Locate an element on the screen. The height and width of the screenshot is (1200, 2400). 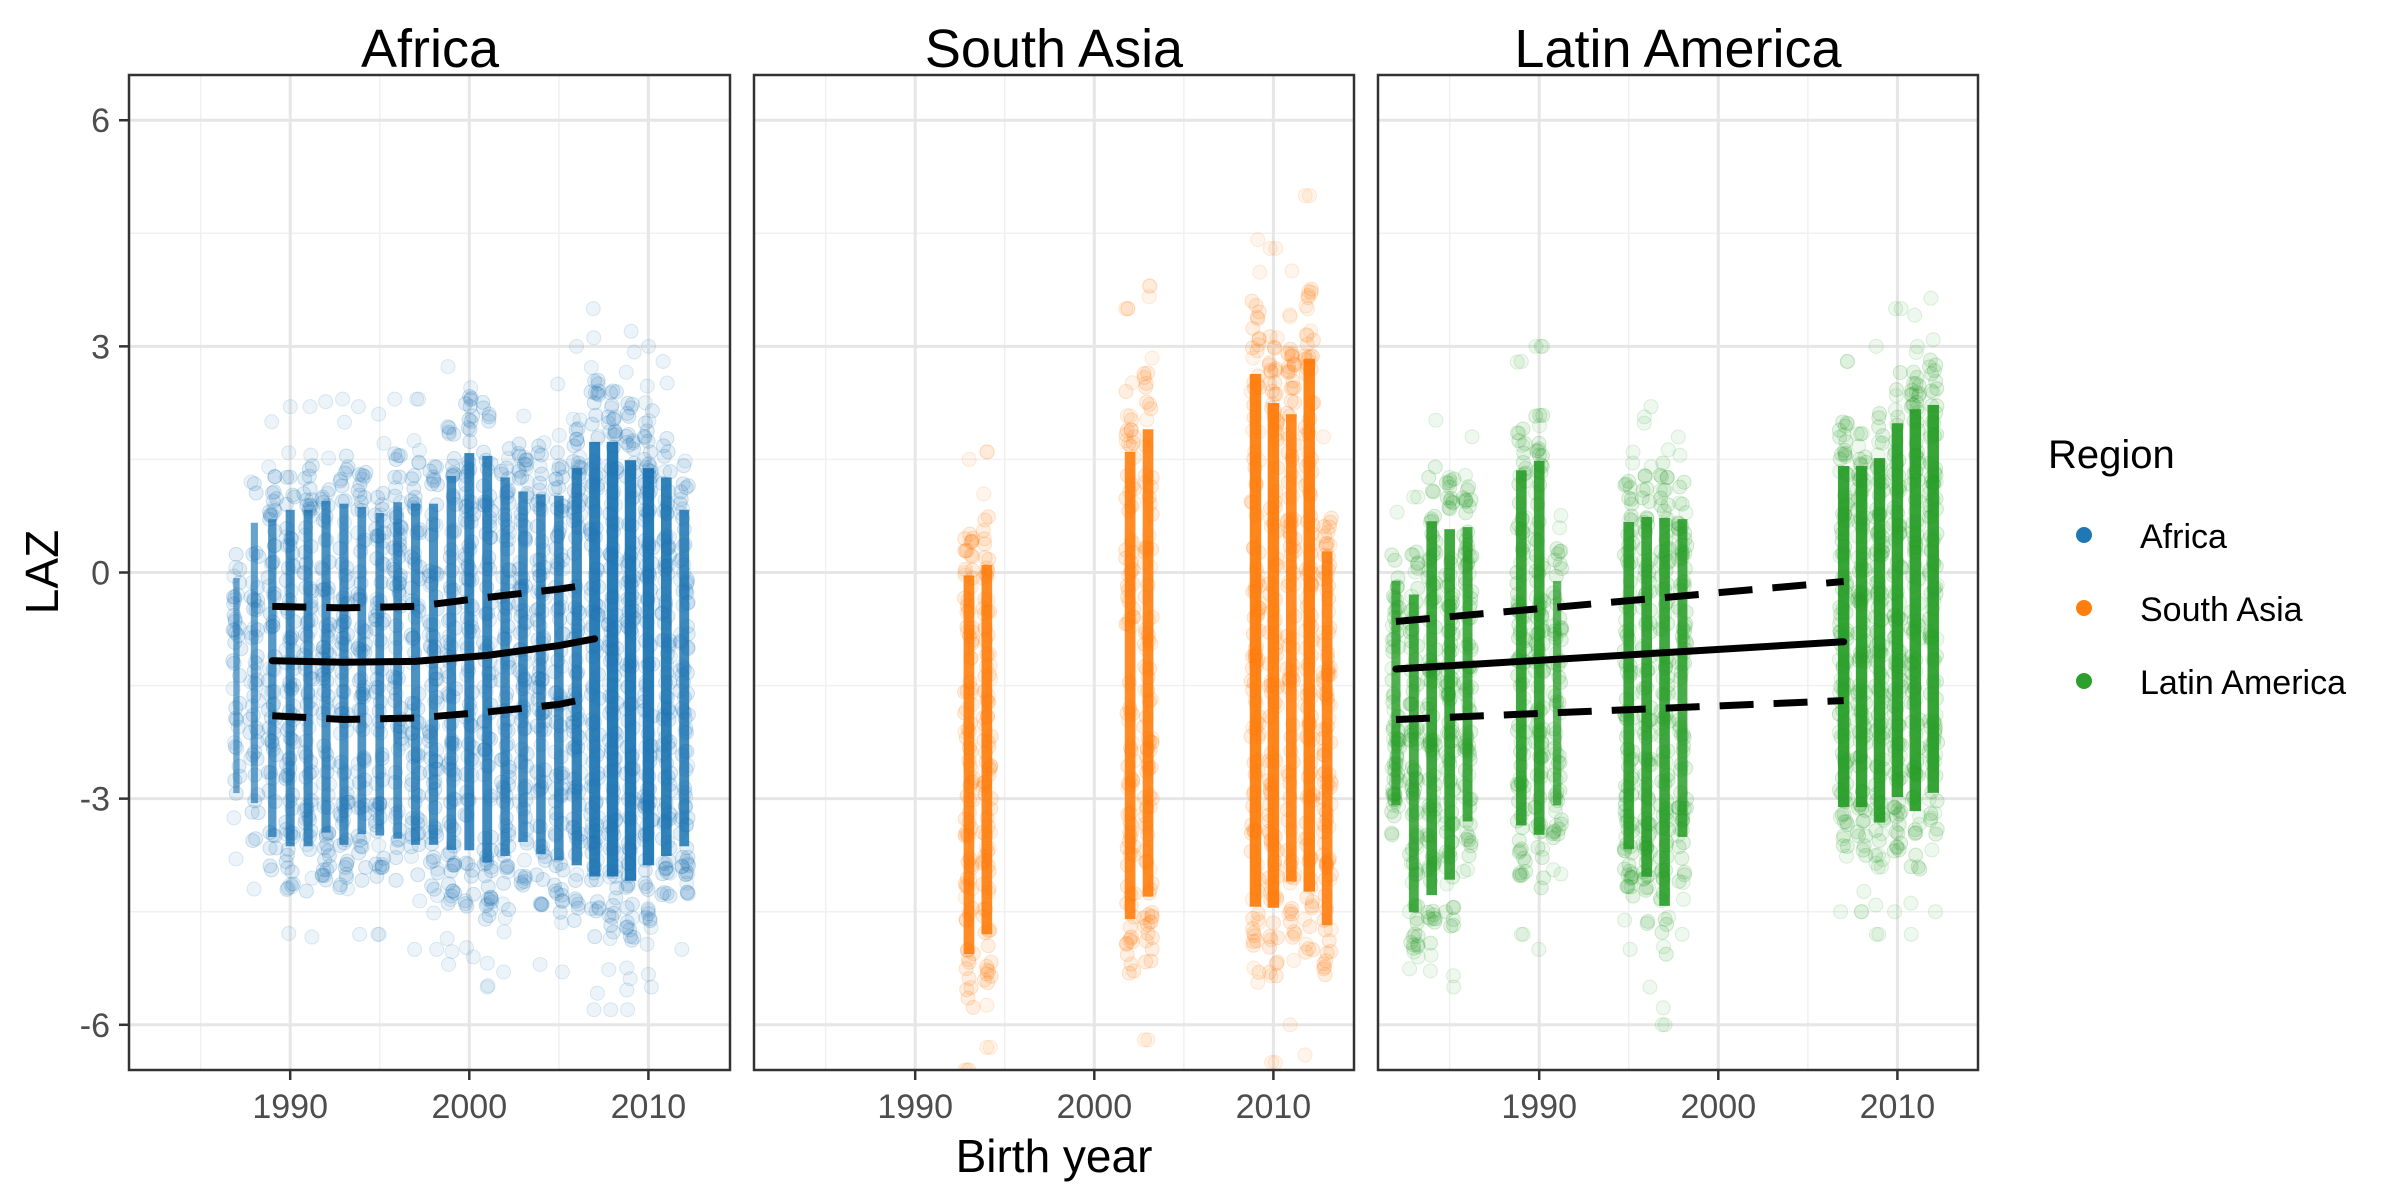
y-tick-label: -6 is located at coordinates (95, 1026).